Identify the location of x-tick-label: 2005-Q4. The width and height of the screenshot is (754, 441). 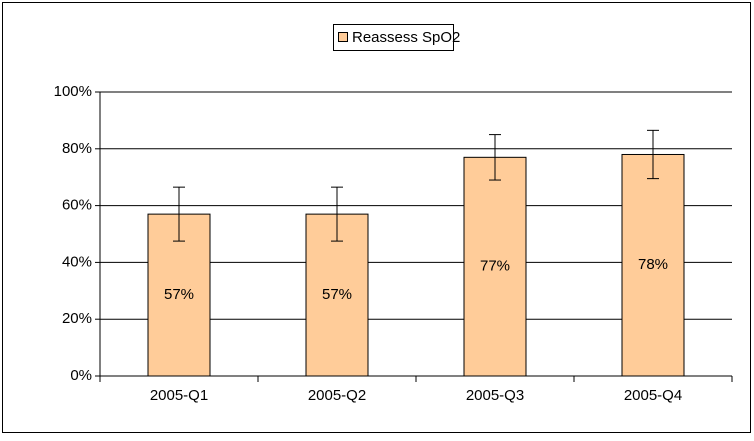
(653, 395).